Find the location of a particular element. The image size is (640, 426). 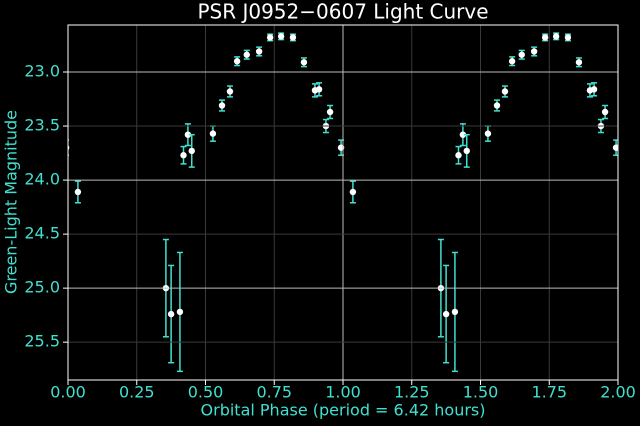

y-tick-label: 23.0 is located at coordinates (42, 71).